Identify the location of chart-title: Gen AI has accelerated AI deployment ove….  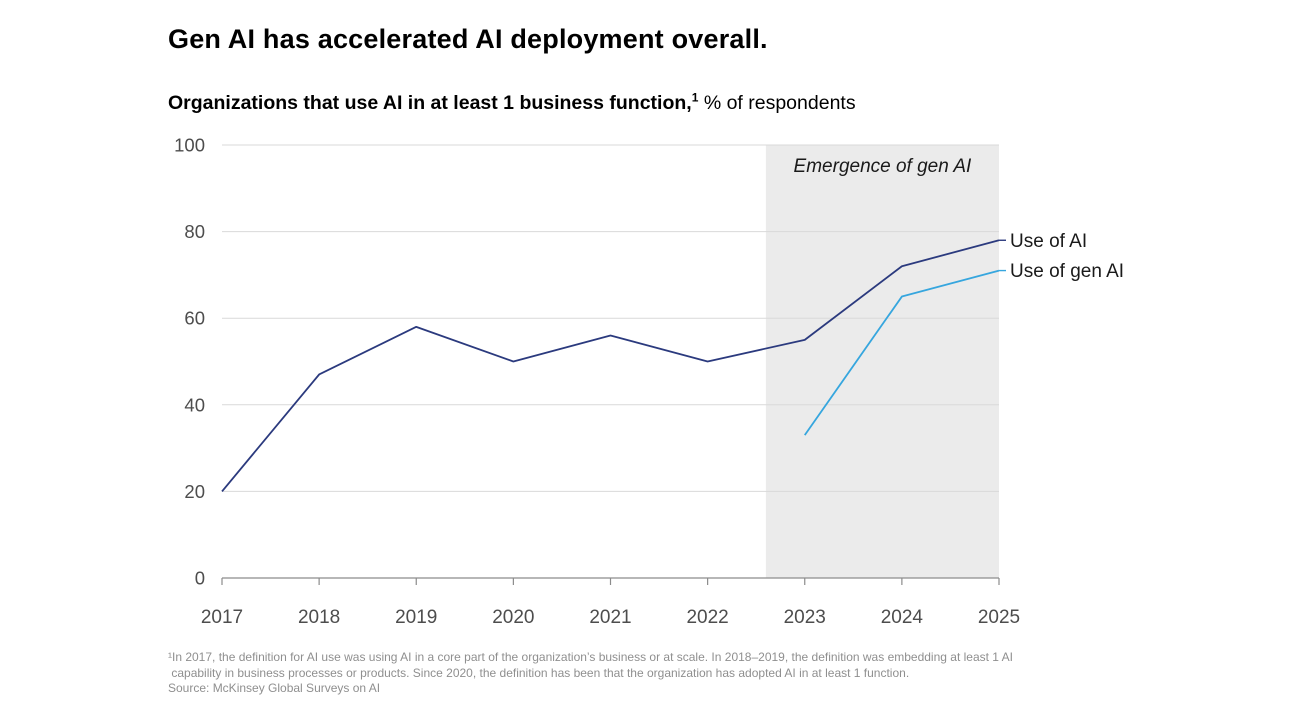
(468, 39).